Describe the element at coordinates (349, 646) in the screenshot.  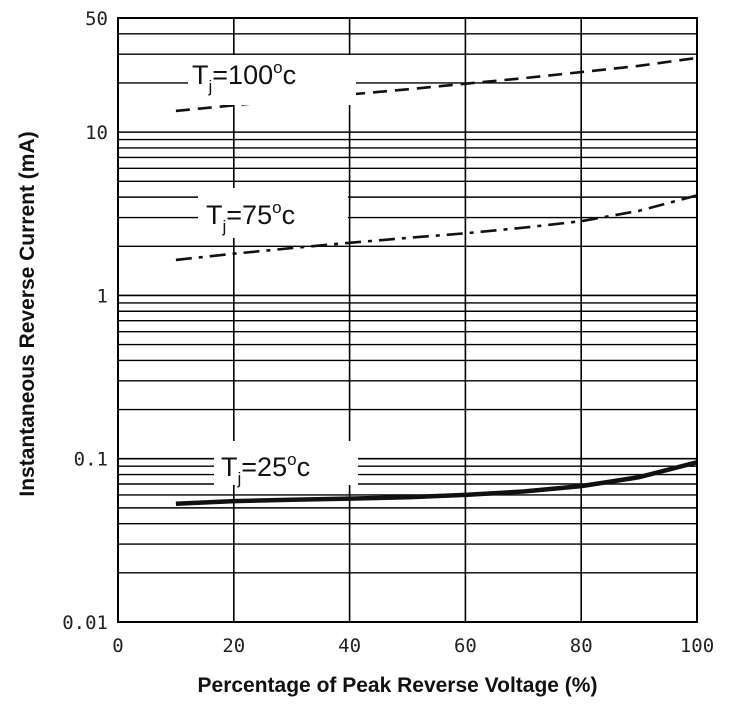
I see `x-tick-label: 40` at that location.